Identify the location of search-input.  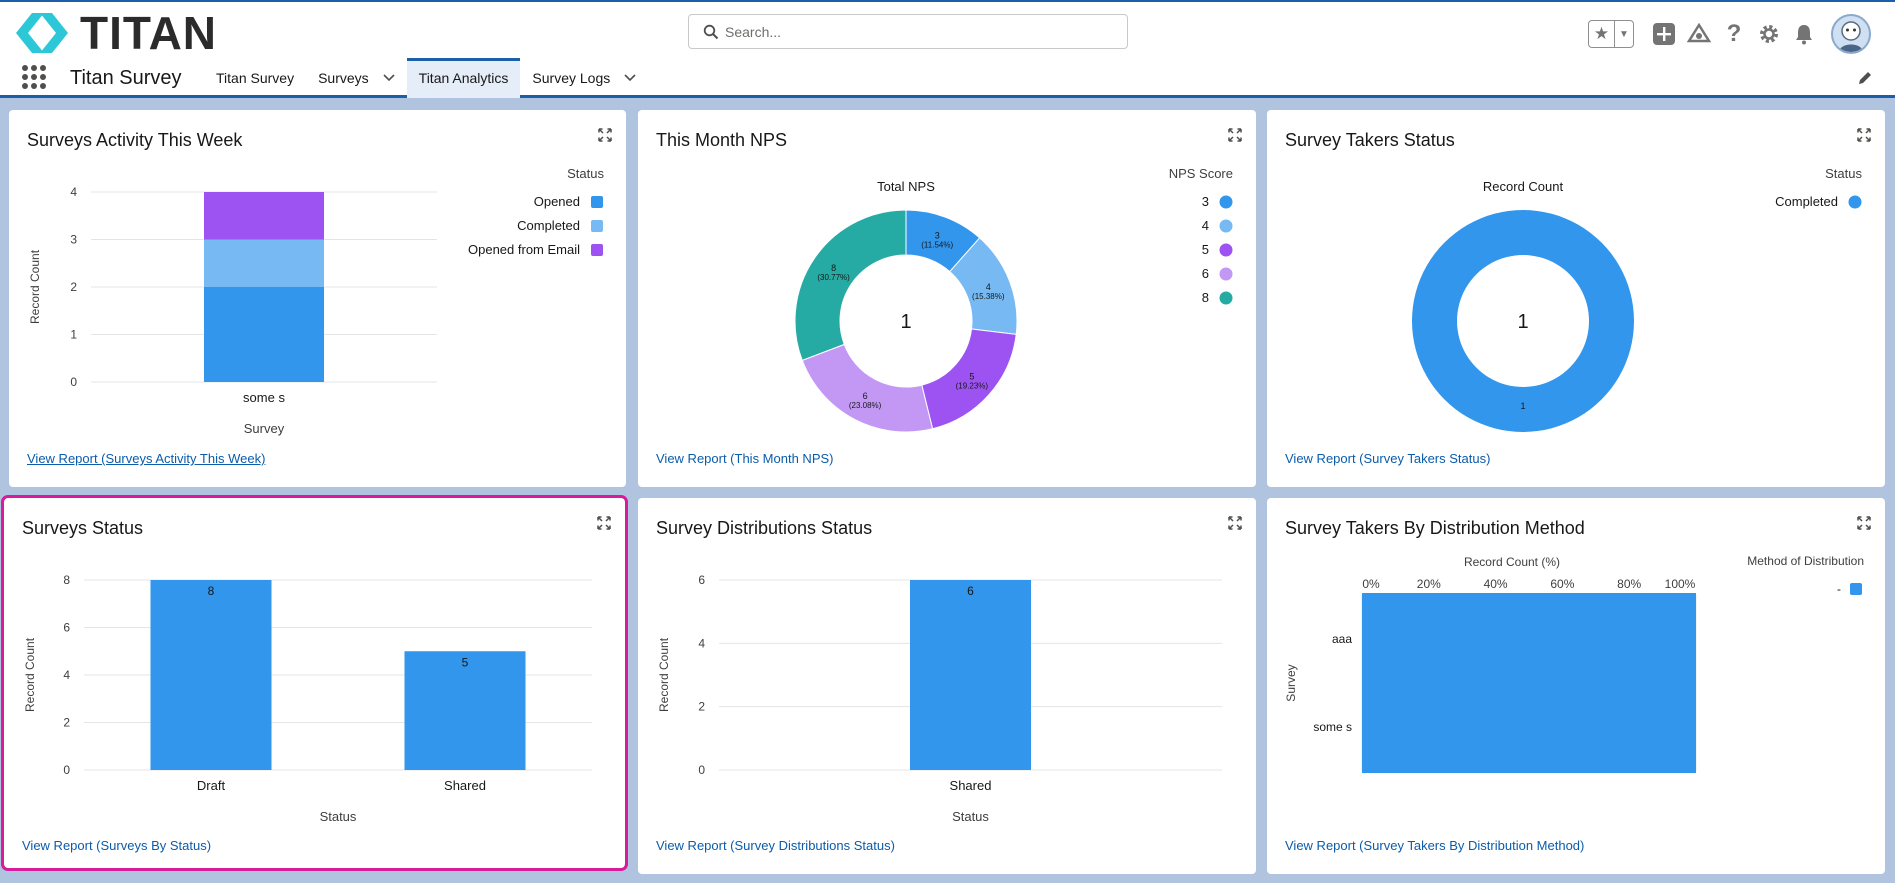
(915, 31).